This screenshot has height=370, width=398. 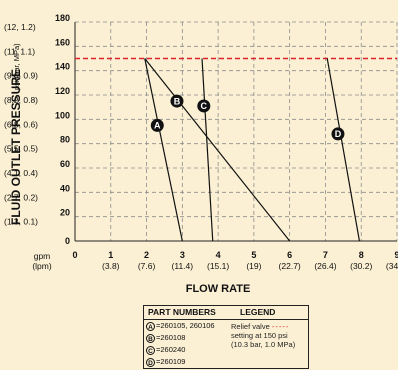 I want to click on relief-text-1: Relief valve, so click(x=250, y=326).